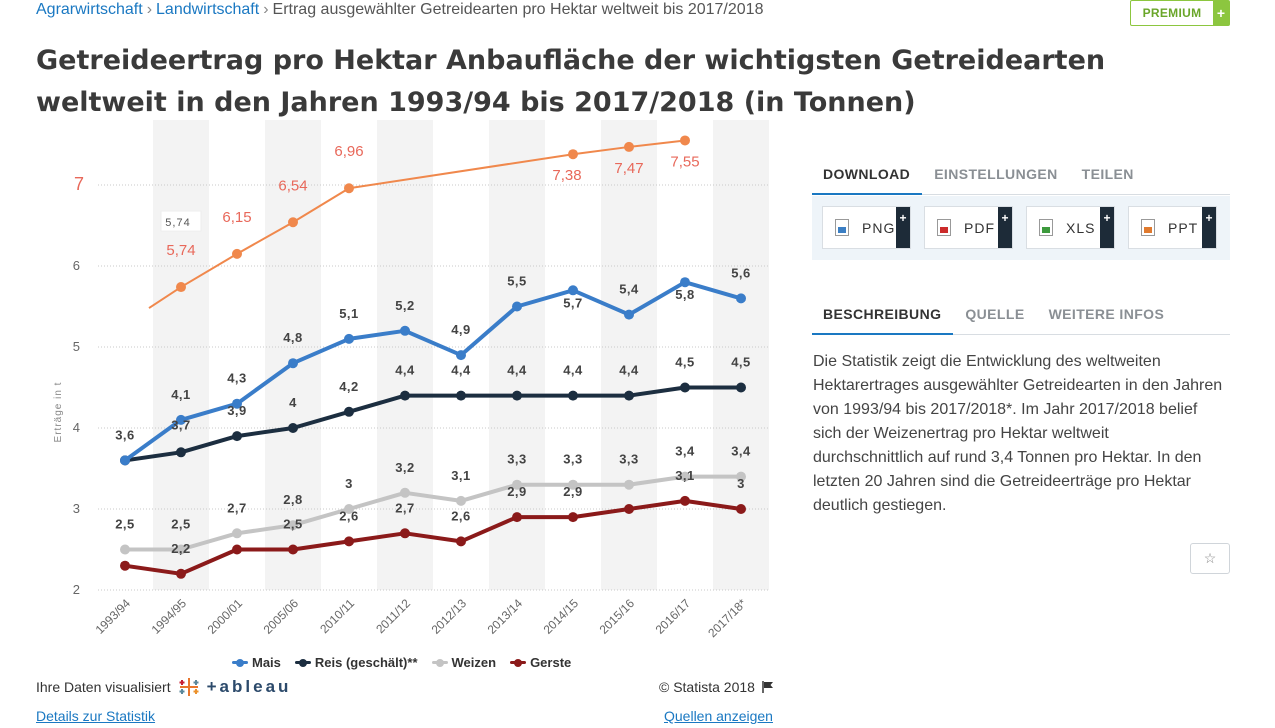 The width and height of the screenshot is (1275, 728). I want to click on y-axis-title: Erträge in t, so click(58, 412).